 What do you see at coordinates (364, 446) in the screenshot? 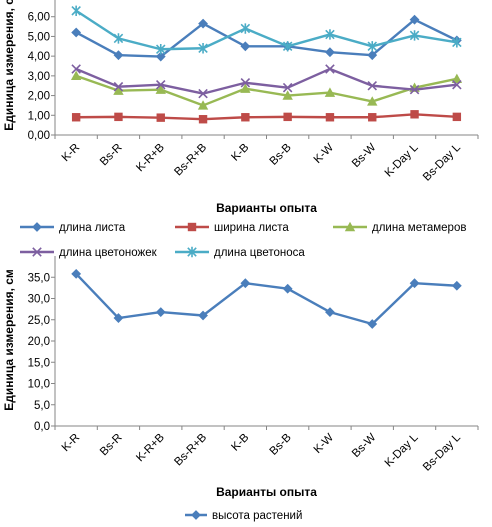
I see `chart2-x-tick-label: Bs-W` at bounding box center [364, 446].